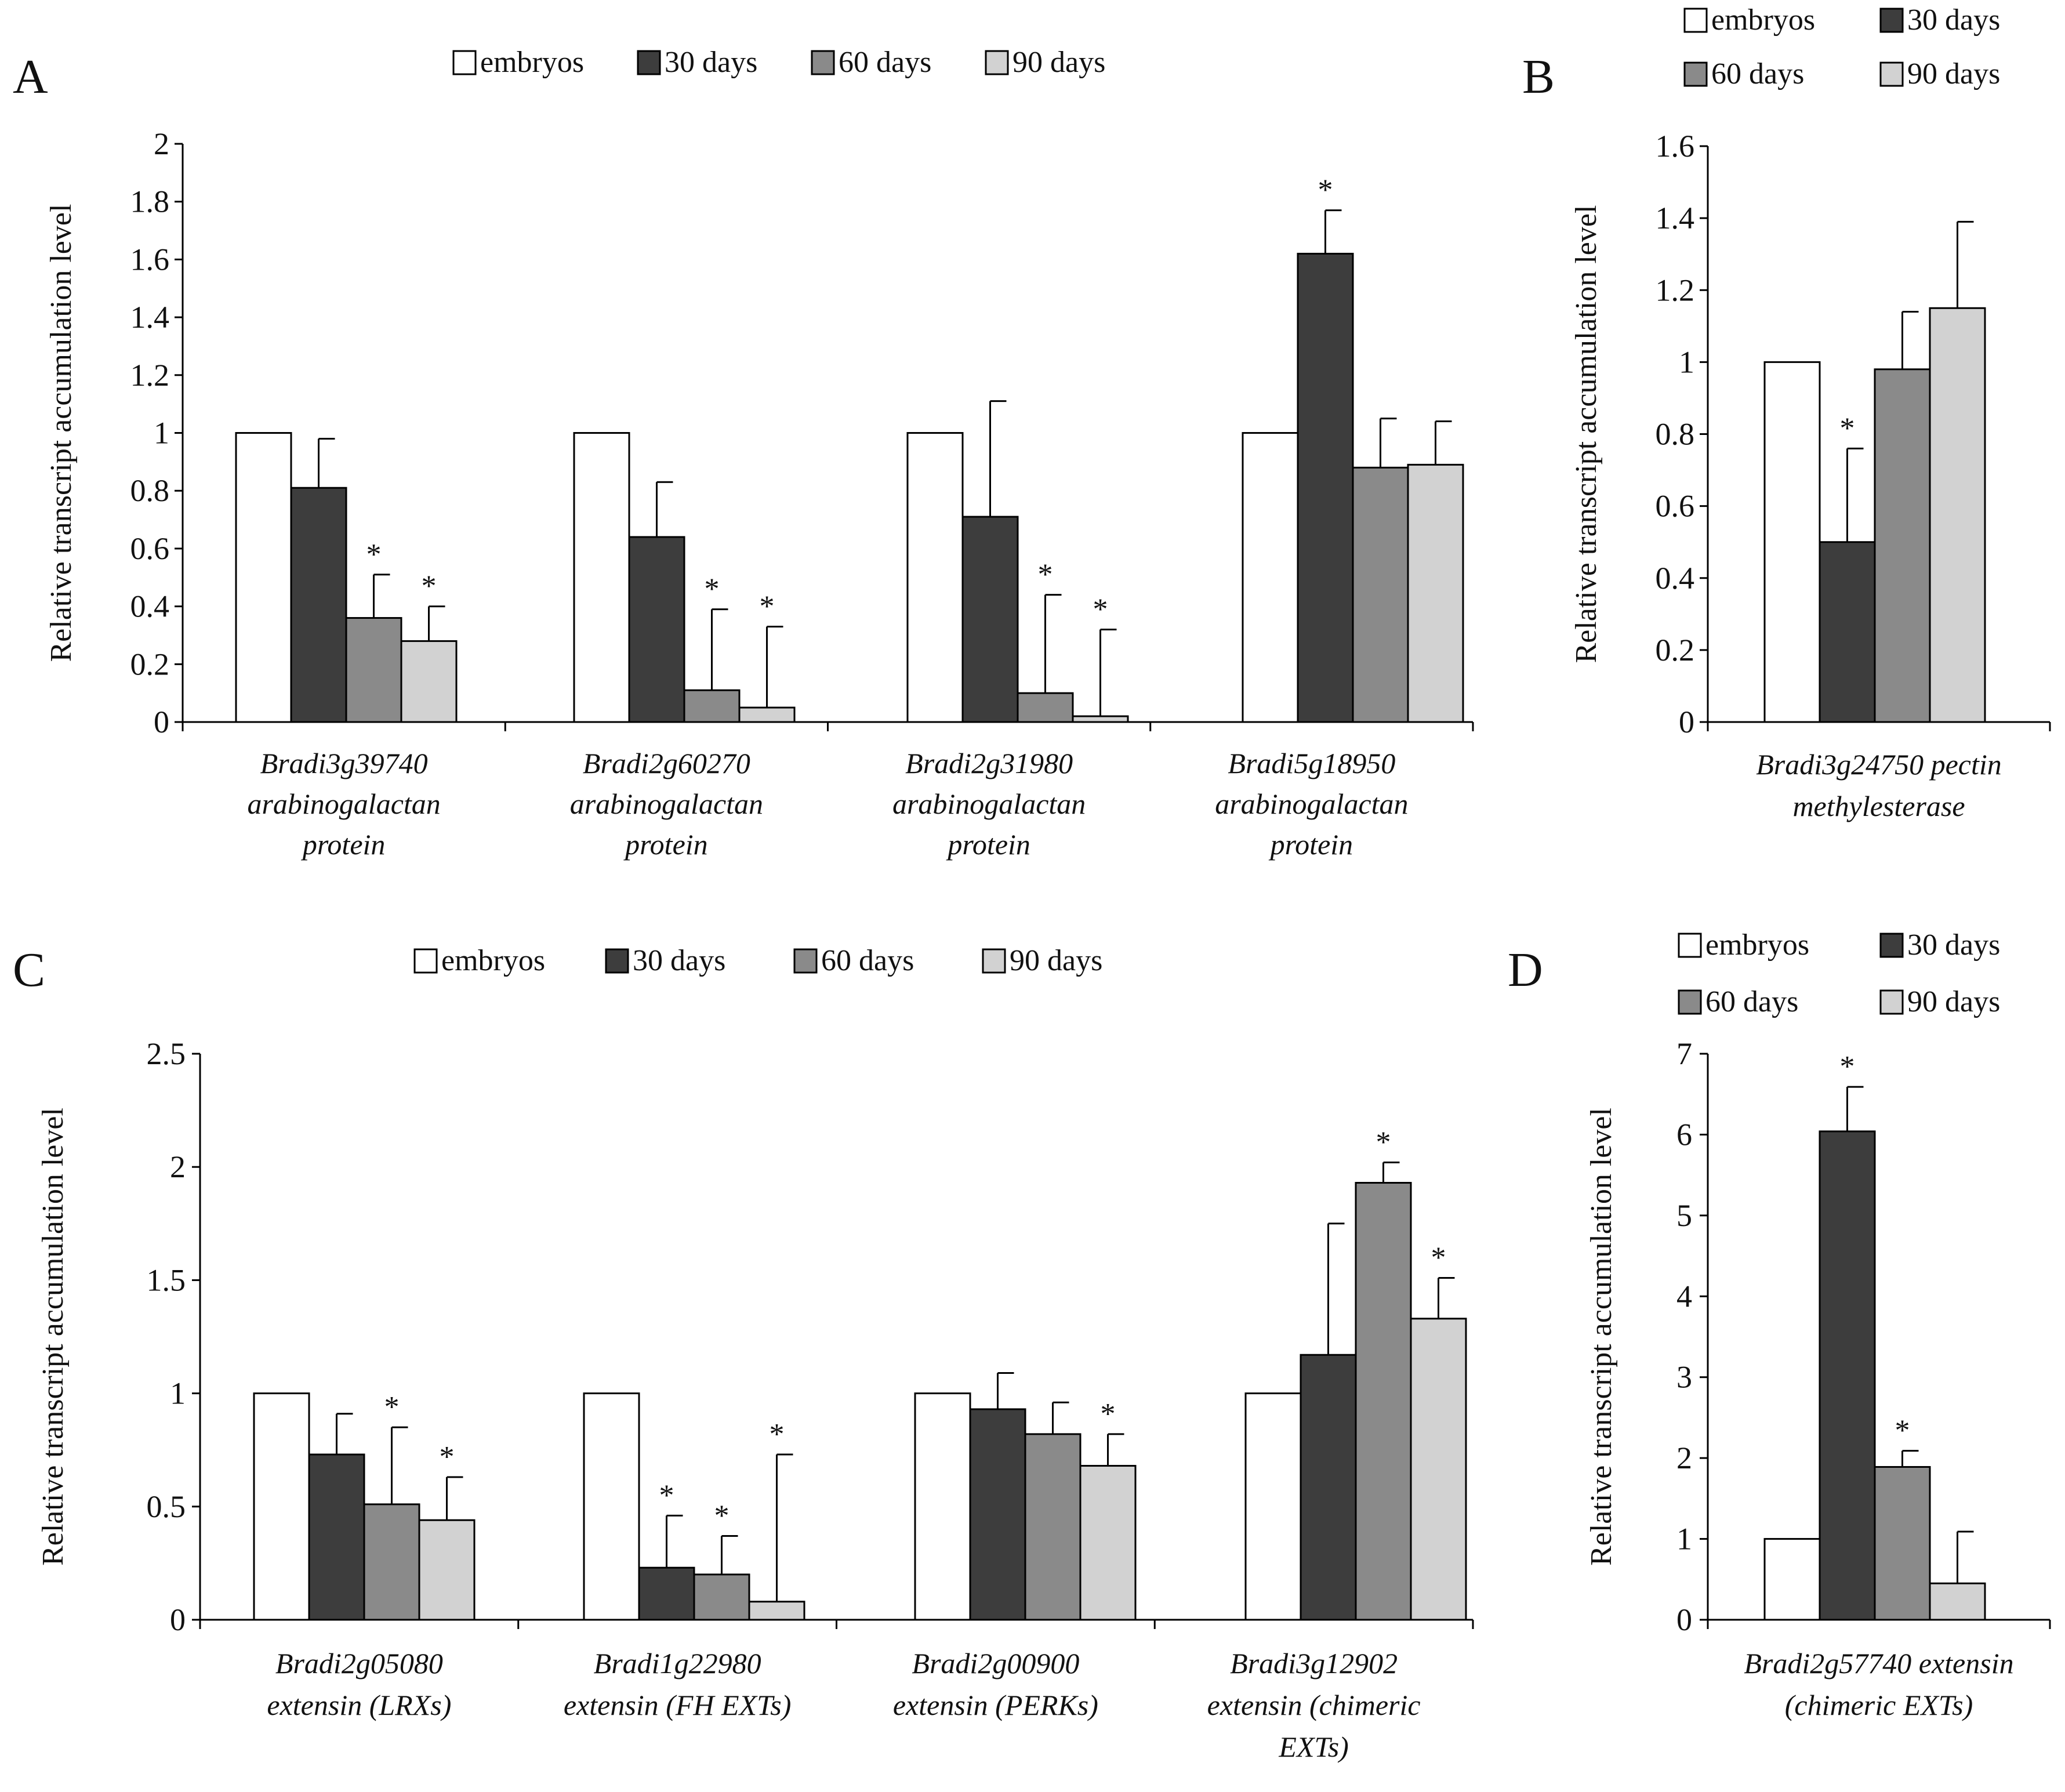  What do you see at coordinates (493, 961) in the screenshot?
I see `panel-c-legend-label: embryos` at bounding box center [493, 961].